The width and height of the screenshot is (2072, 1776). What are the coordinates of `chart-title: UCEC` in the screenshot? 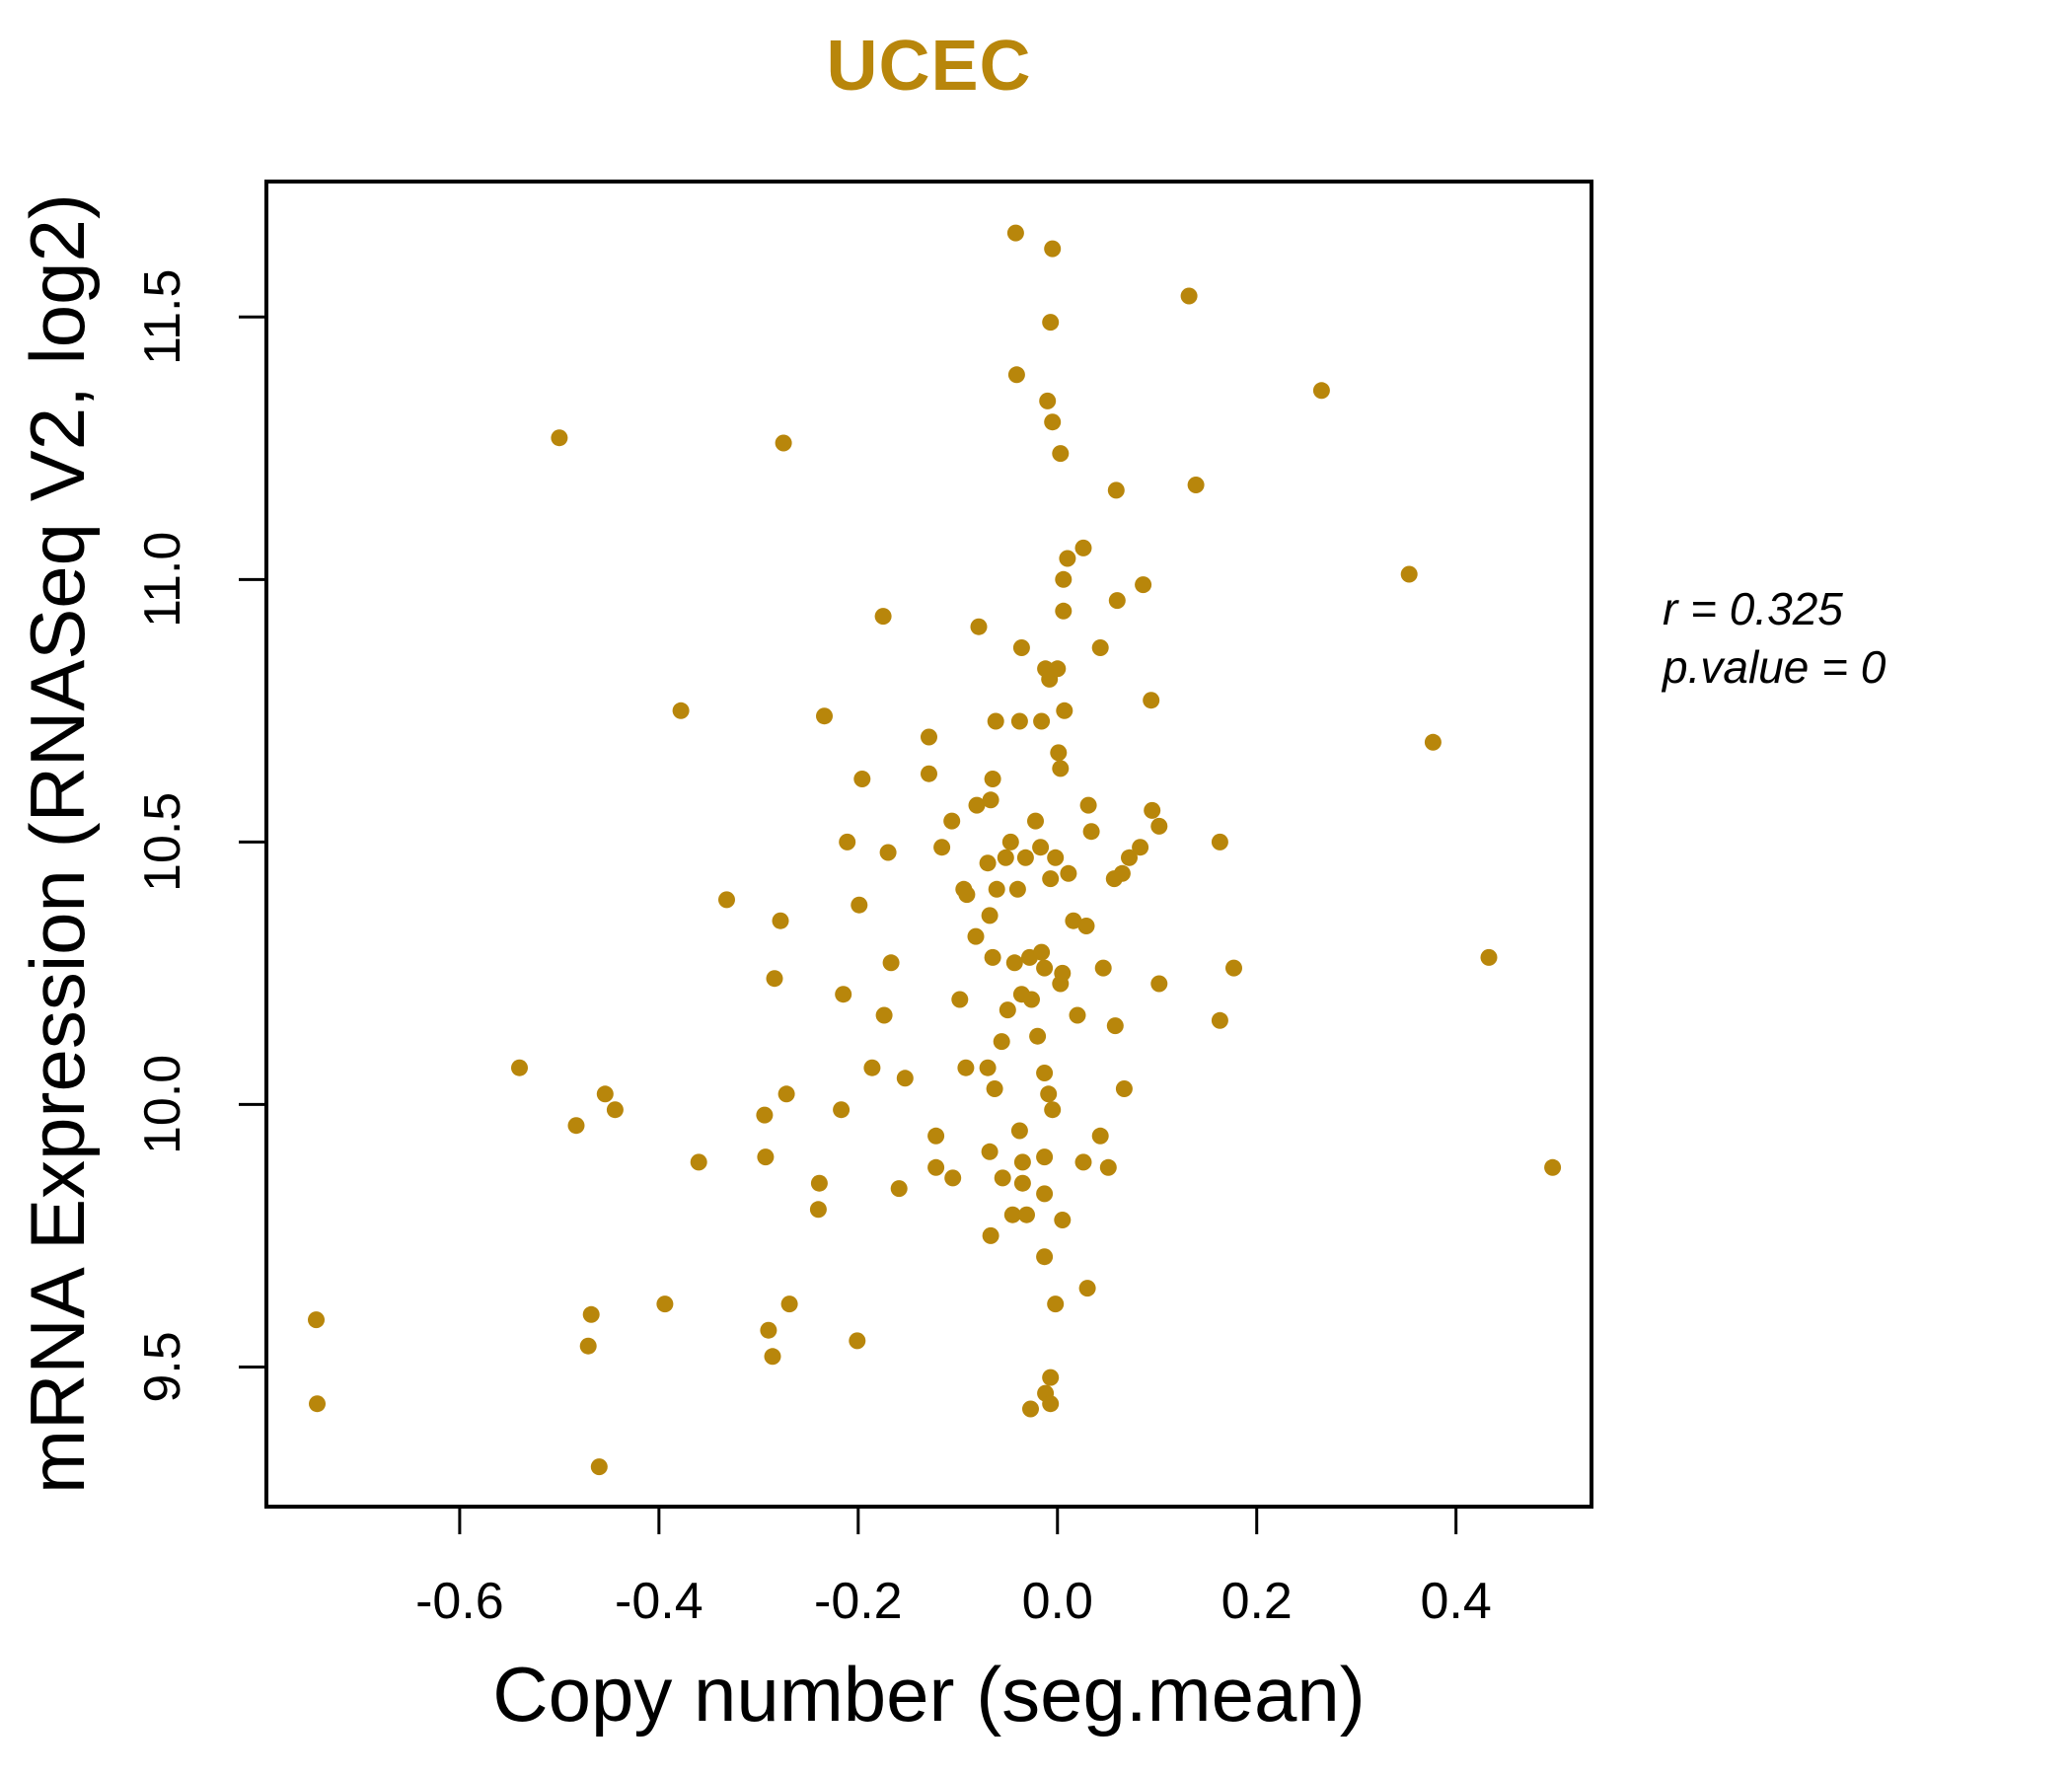 It's located at (929, 67).